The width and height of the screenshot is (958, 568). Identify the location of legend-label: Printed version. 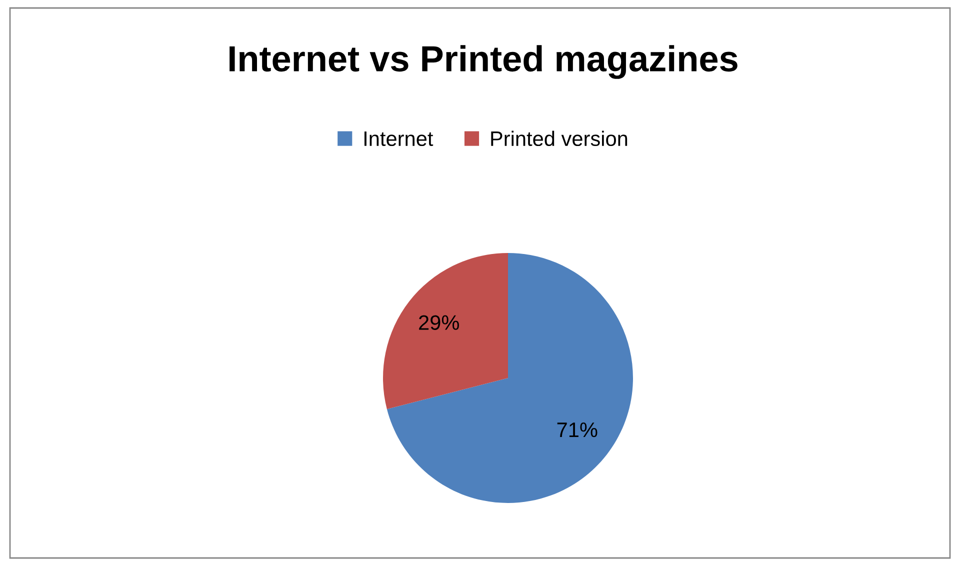
(559, 138).